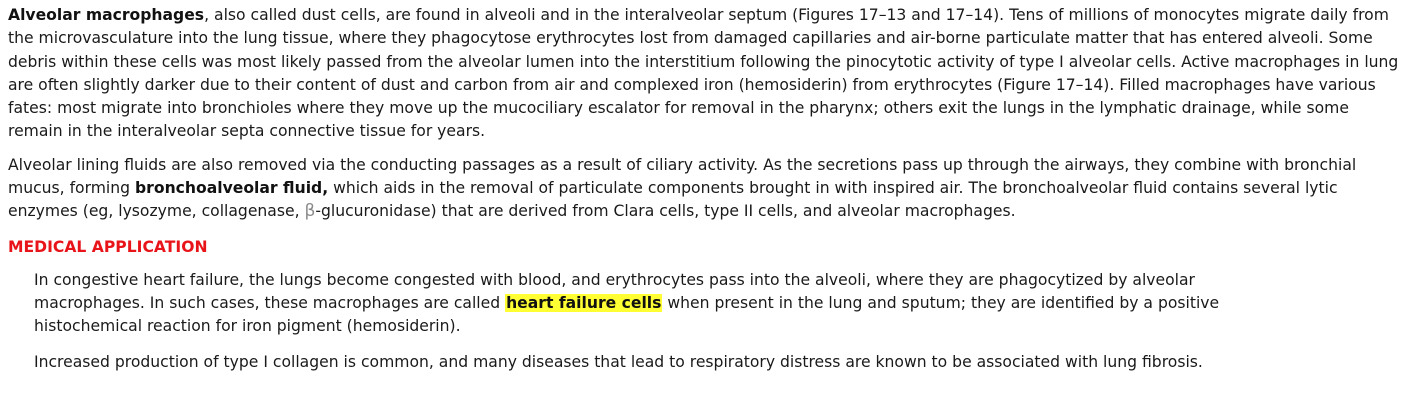  I want to click on term-bronchoalveolar-fluid: bronchoalveolar fluid,, so click(232, 188).